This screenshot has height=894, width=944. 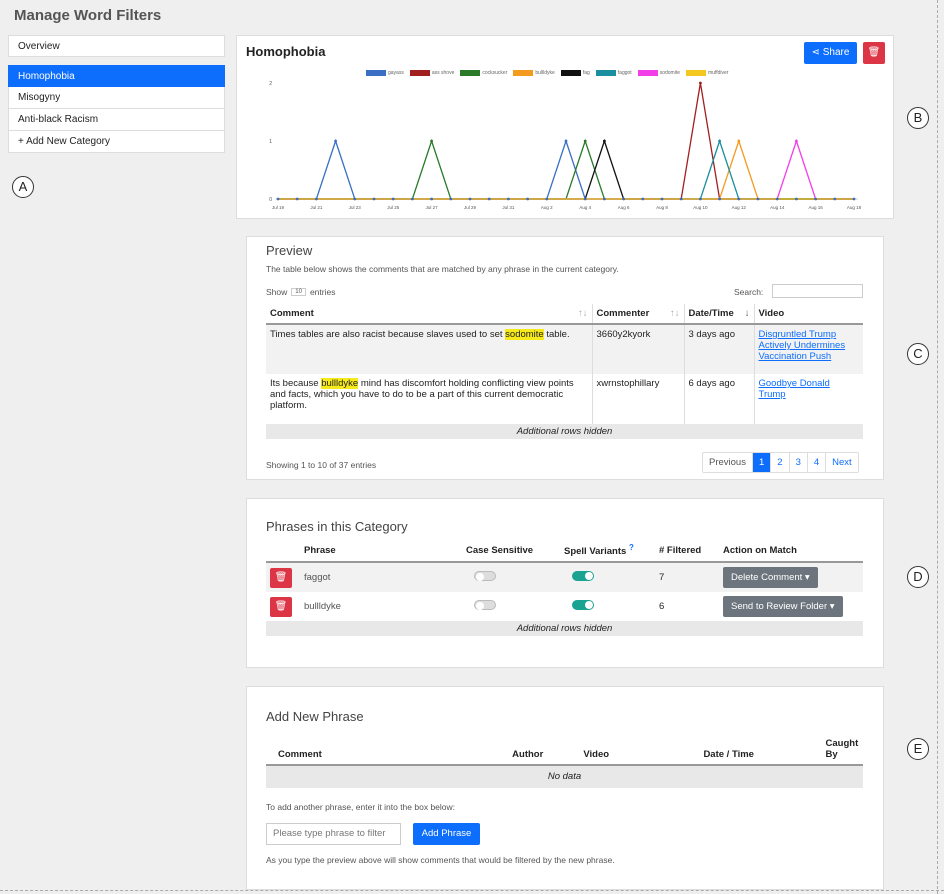 What do you see at coordinates (761, 462) in the screenshot?
I see `pager-page-1: 1` at bounding box center [761, 462].